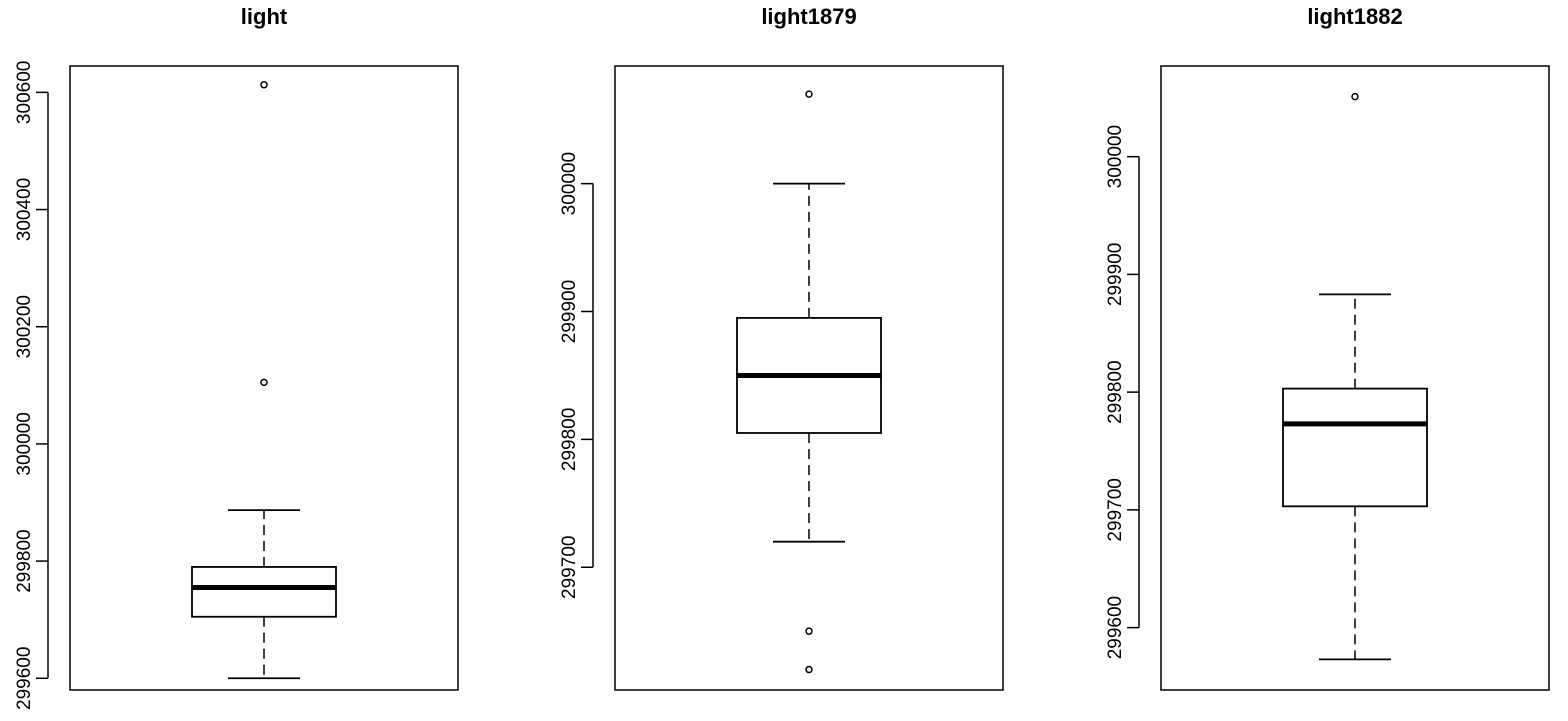  I want to click on panel-title: light, so click(264, 16).